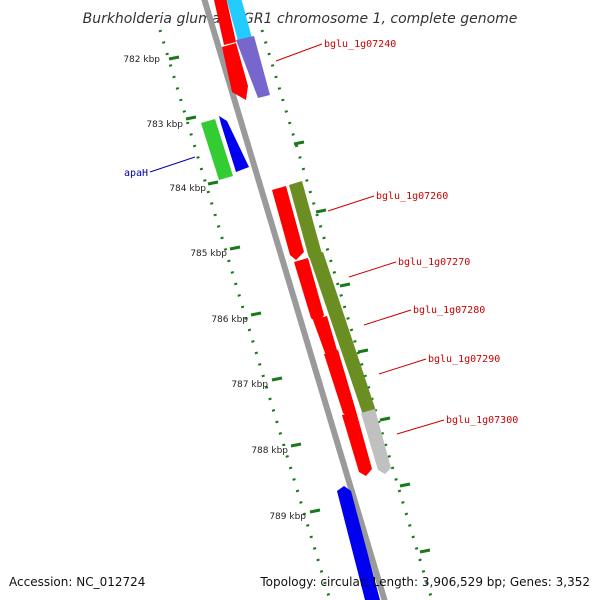 The width and height of the screenshot is (600, 600). What do you see at coordinates (208, 254) in the screenshot?
I see `kbp-label: 785 kbp` at bounding box center [208, 254].